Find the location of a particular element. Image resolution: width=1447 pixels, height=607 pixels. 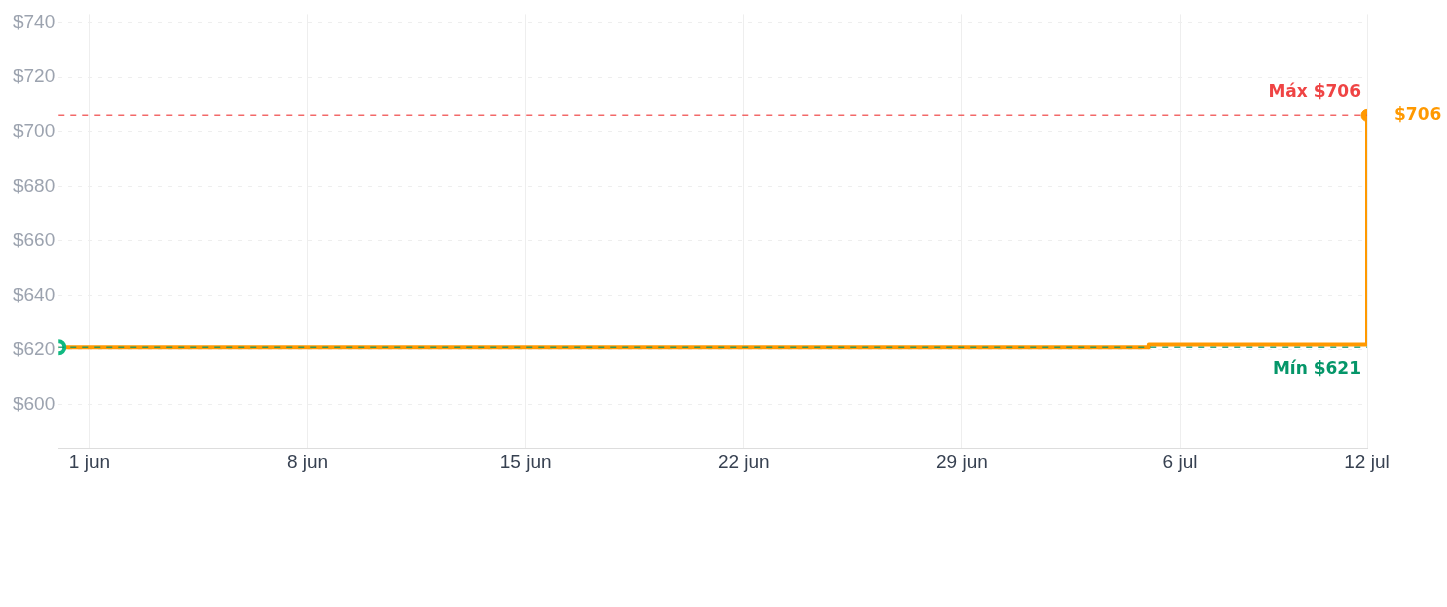

x-tick-label: 29 jun is located at coordinates (962, 461).